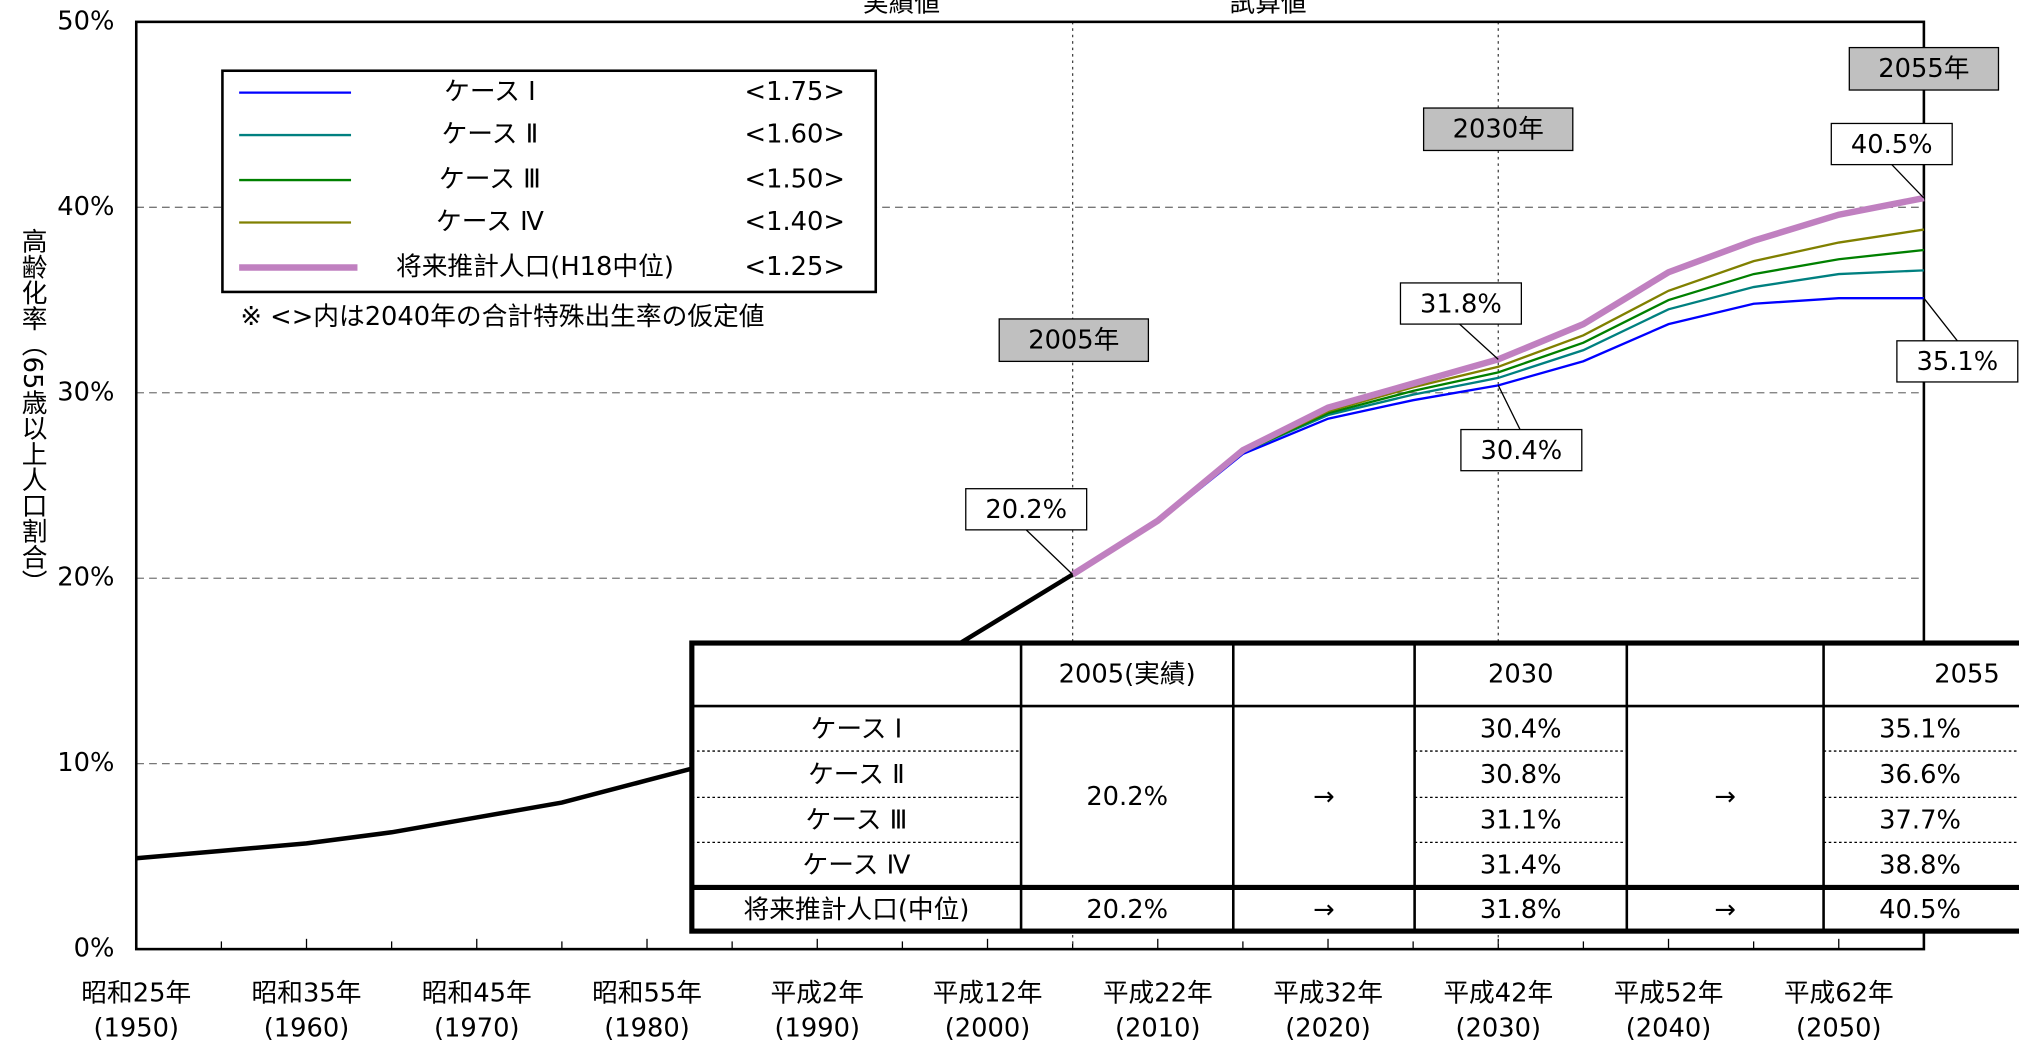 The height and width of the screenshot is (1043, 2019). What do you see at coordinates (856, 775) in the screenshot?
I see `table-cell: ケース Ⅱ` at bounding box center [856, 775].